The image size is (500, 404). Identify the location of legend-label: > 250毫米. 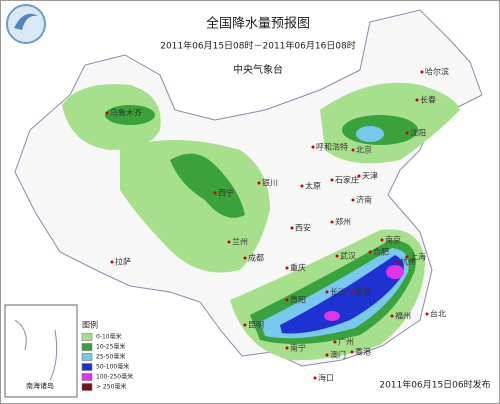
(111, 387).